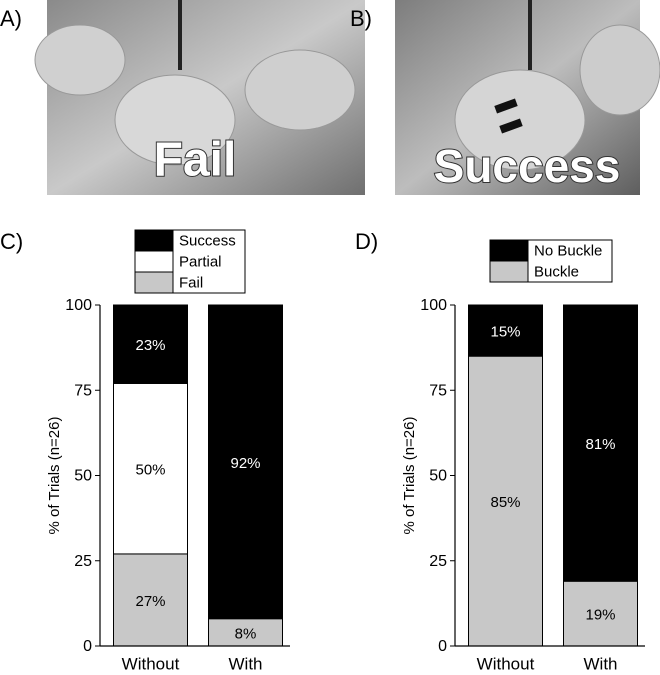 The height and width of the screenshot is (675, 660). Describe the element at coordinates (11, 241) in the screenshot. I see `panel-label: C)` at that location.